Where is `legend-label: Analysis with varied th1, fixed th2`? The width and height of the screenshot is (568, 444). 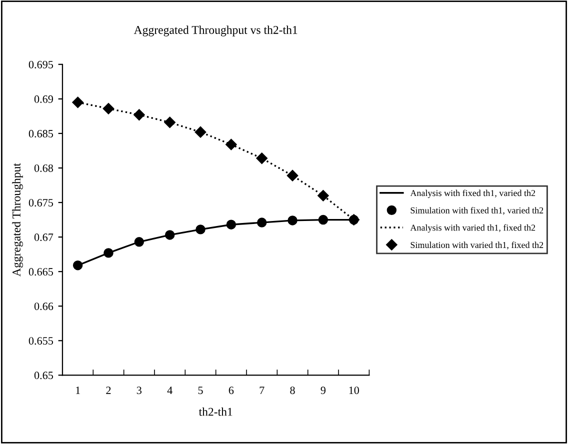
legend-label: Analysis with varied th1, fixed th2 is located at coordinates (473, 228).